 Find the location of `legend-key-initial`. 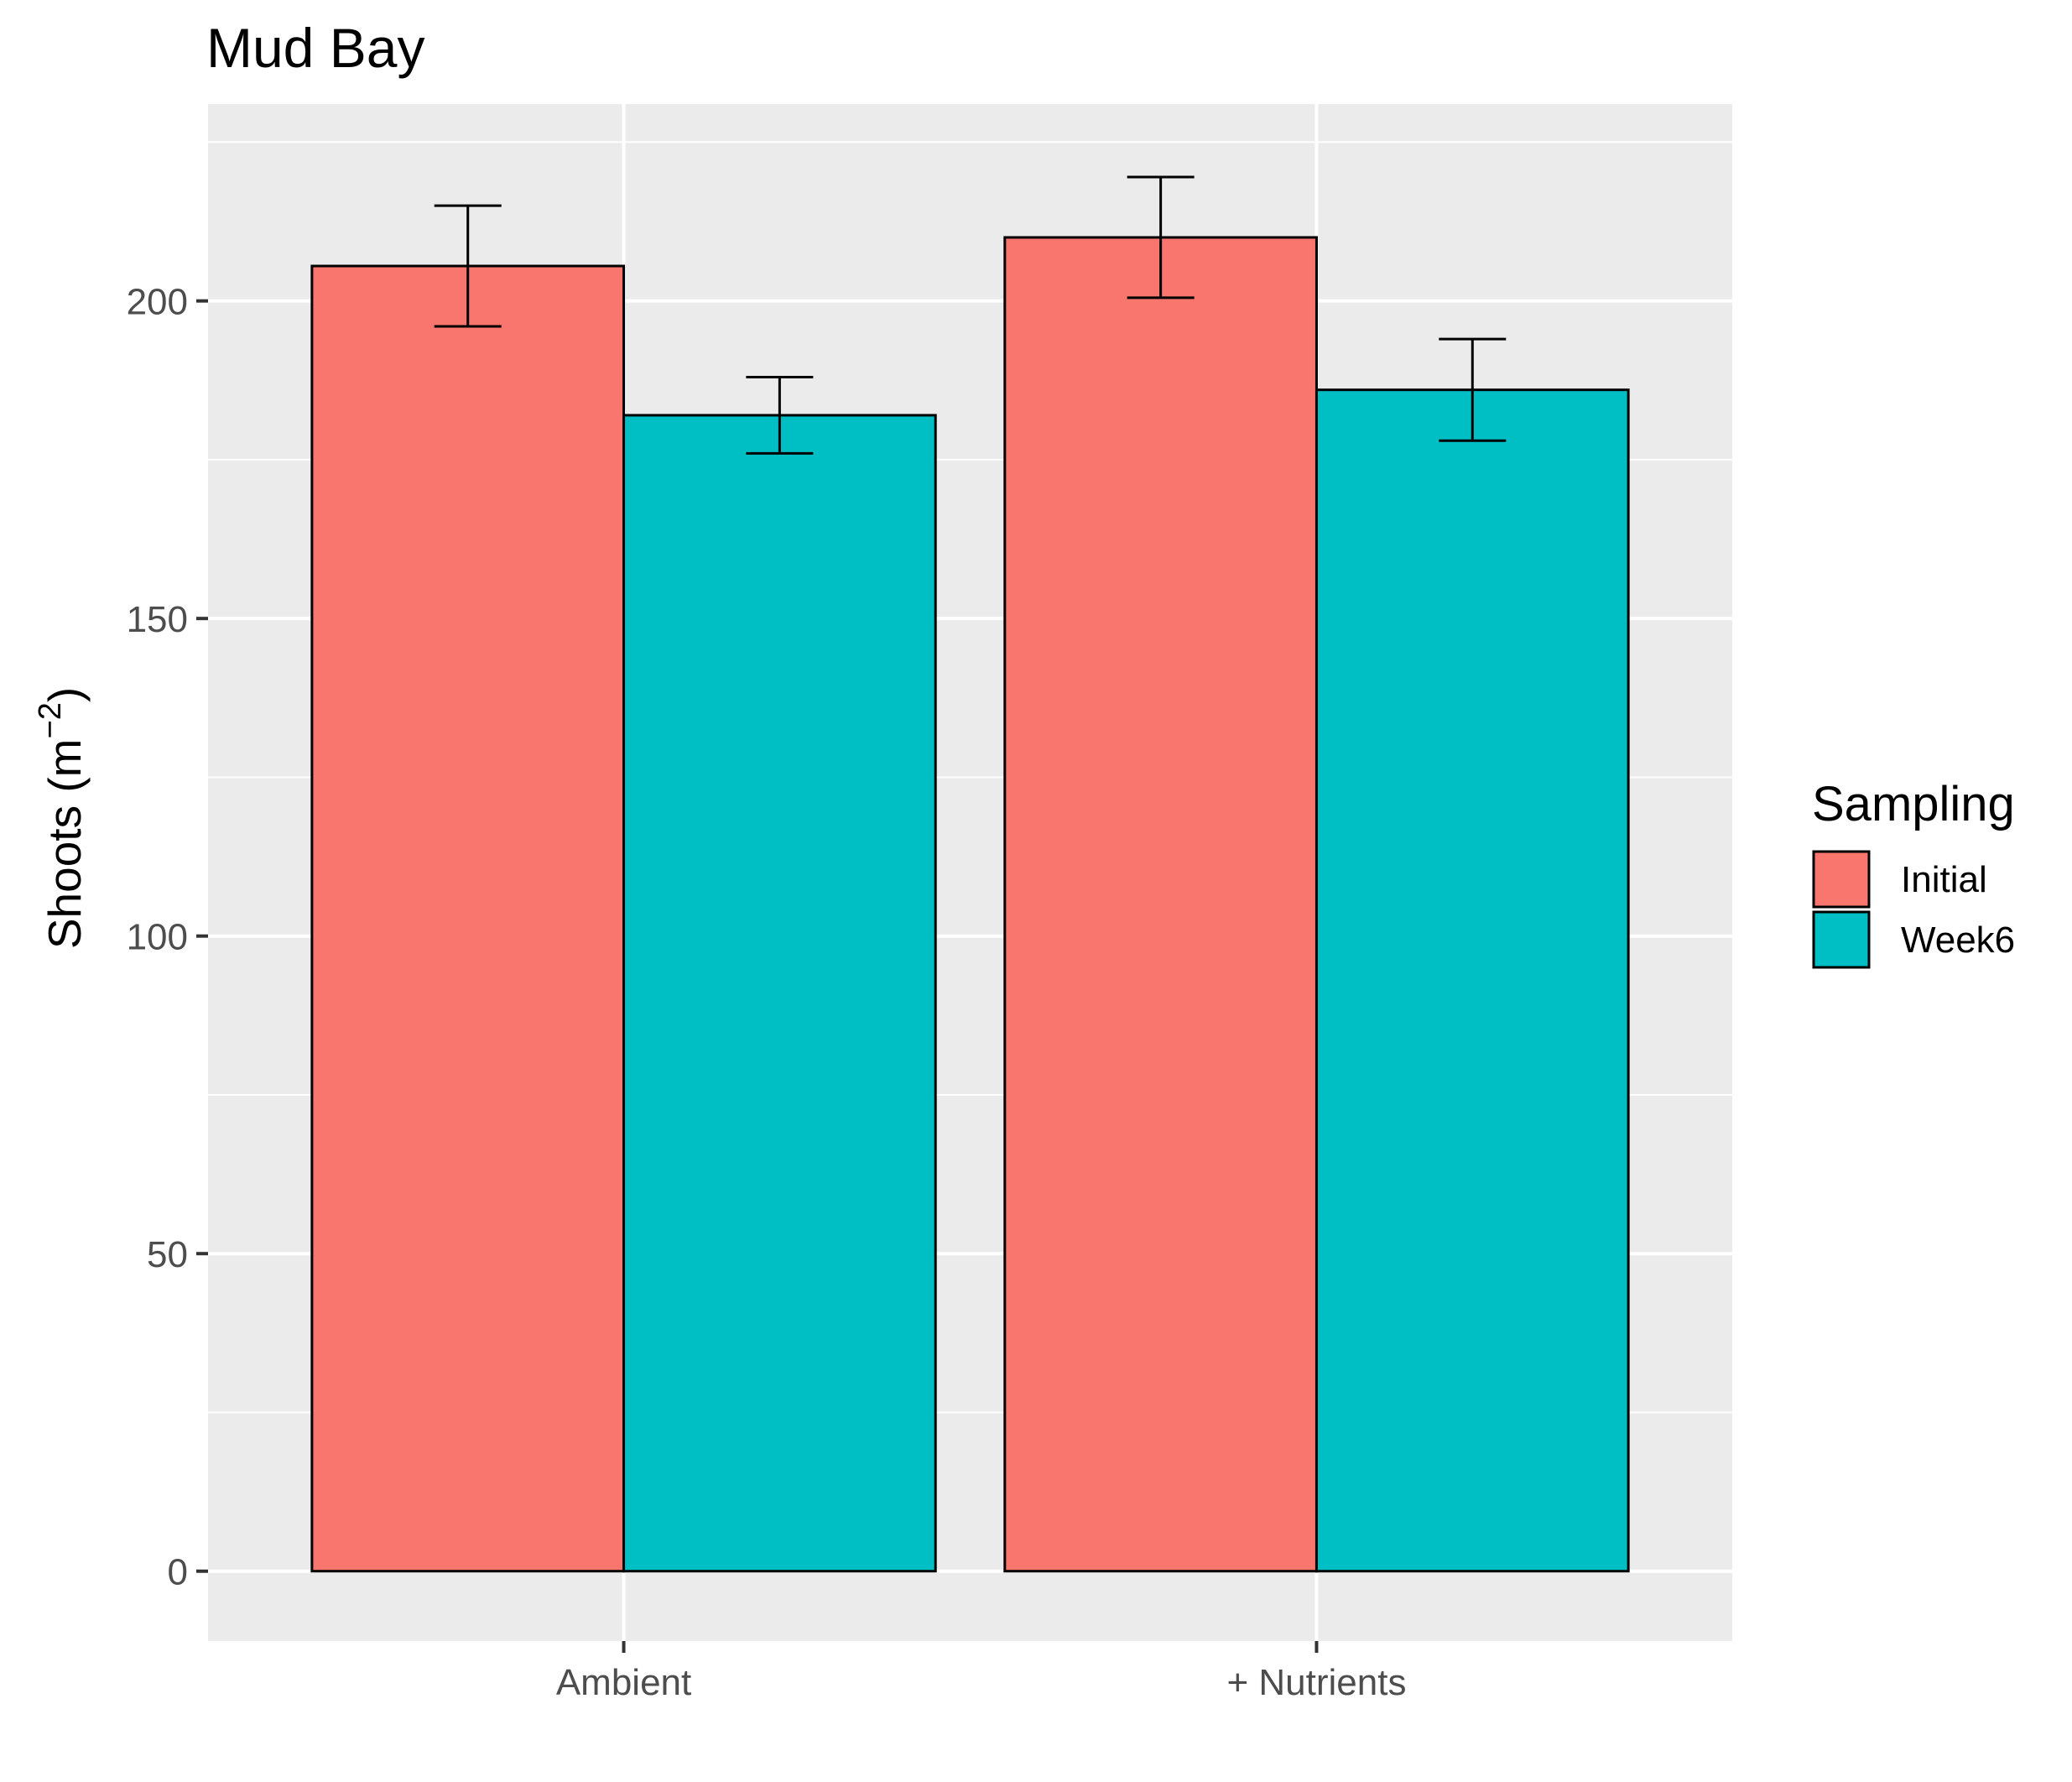

legend-key-initial is located at coordinates (1841, 879).